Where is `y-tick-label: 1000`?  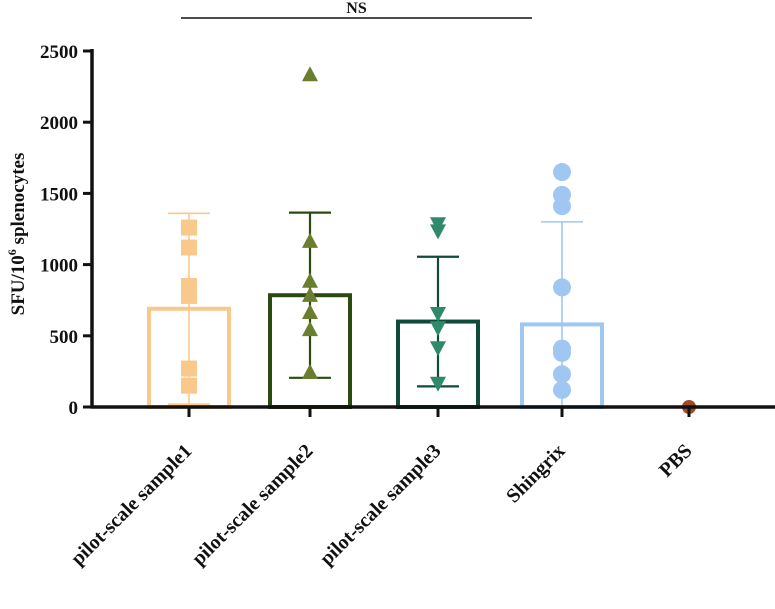 y-tick-label: 1000 is located at coordinates (59, 266).